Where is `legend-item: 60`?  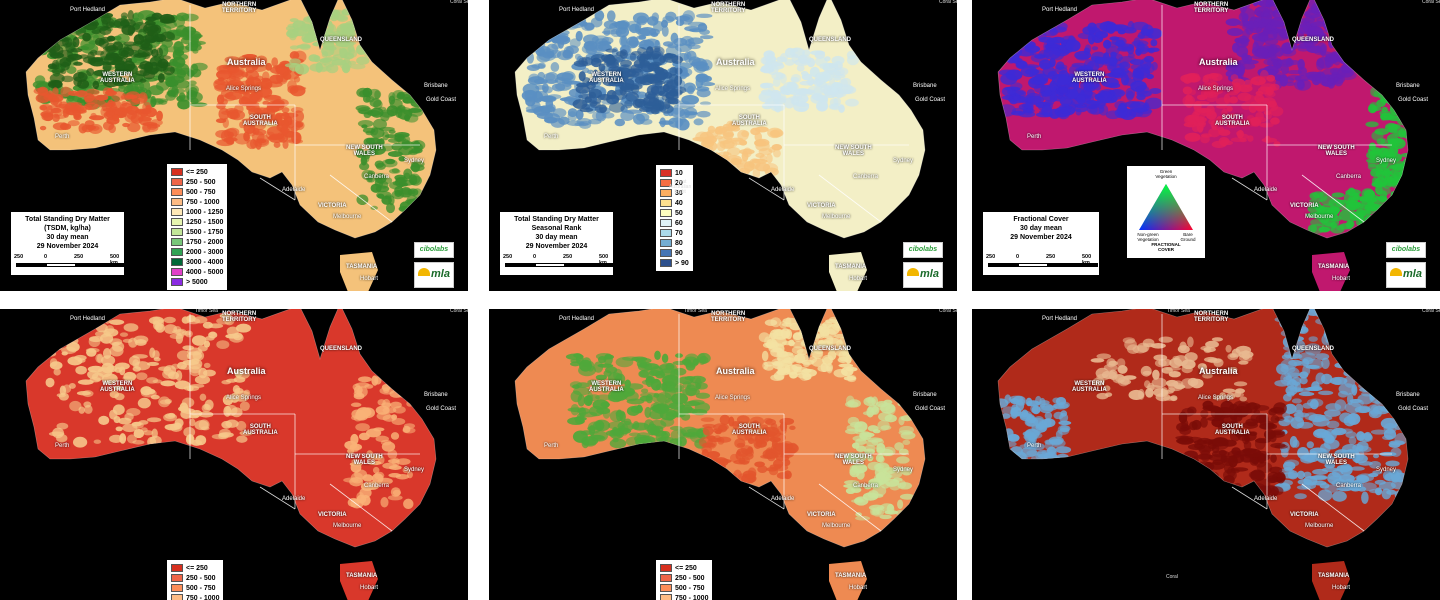 legend-item: 60 is located at coordinates (674, 223).